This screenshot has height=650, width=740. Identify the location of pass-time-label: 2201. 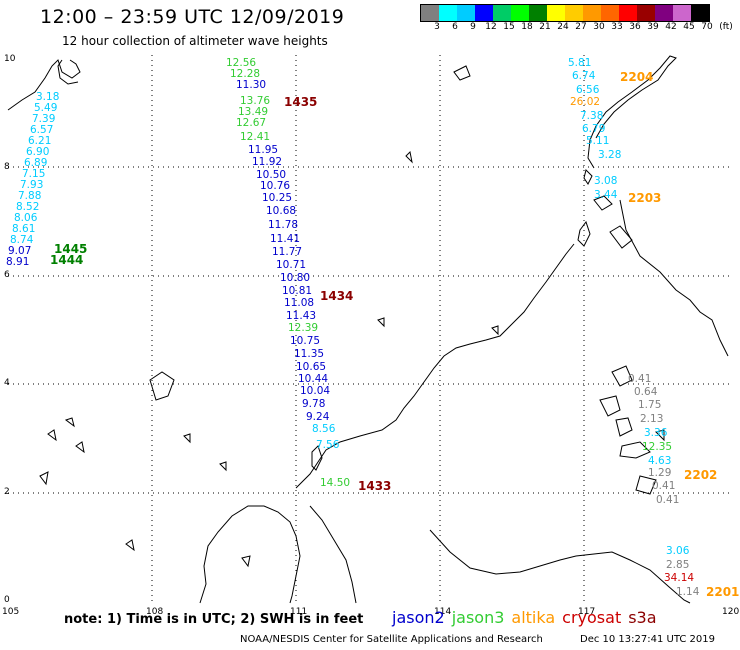
(723, 592).